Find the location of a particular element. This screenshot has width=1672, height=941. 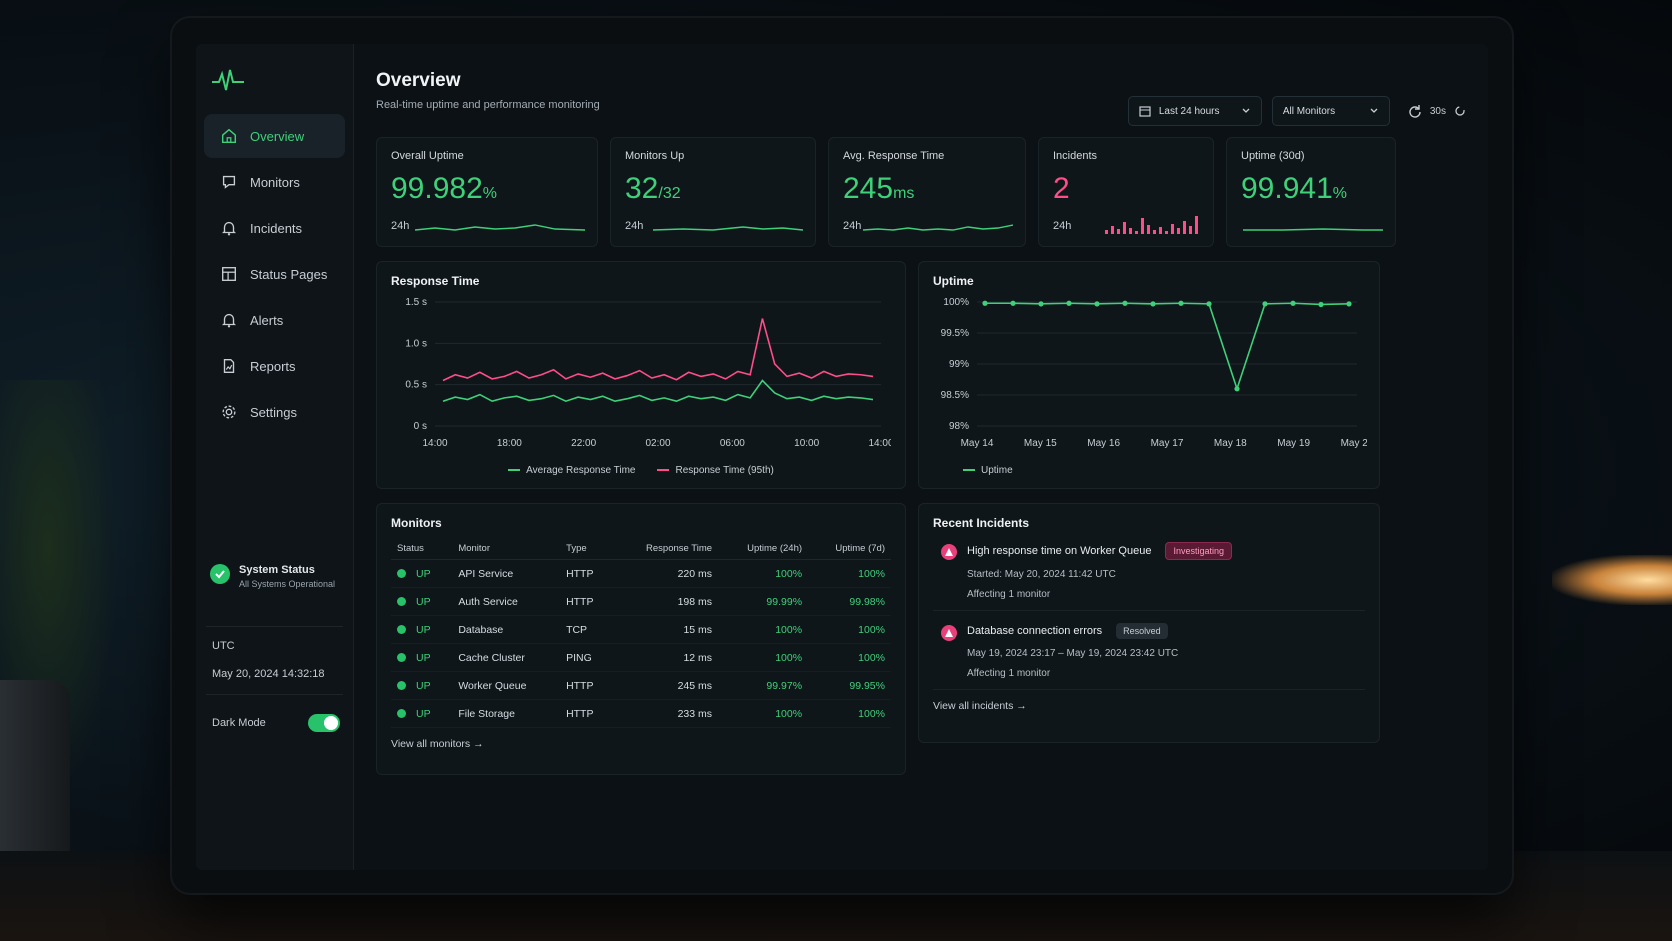

y-tick-label: 0 s is located at coordinates (420, 426).